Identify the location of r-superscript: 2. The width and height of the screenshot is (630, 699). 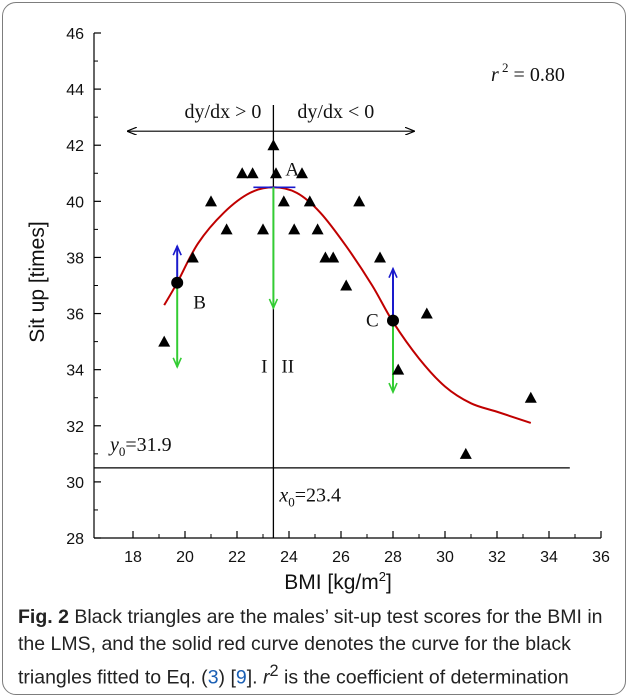
(274, 671).